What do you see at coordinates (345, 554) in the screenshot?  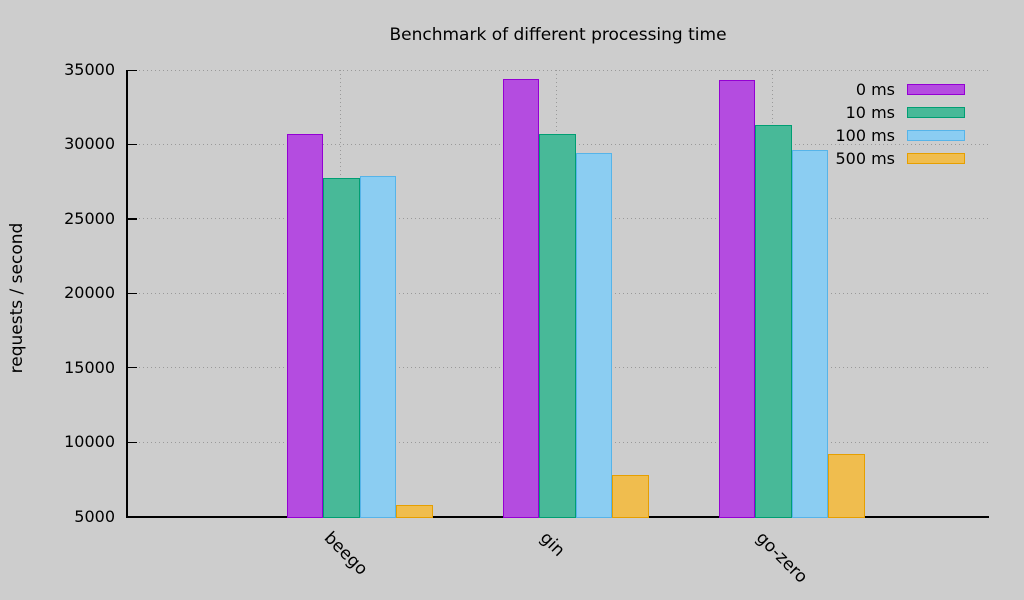 I see `x-category-label: beego` at bounding box center [345, 554].